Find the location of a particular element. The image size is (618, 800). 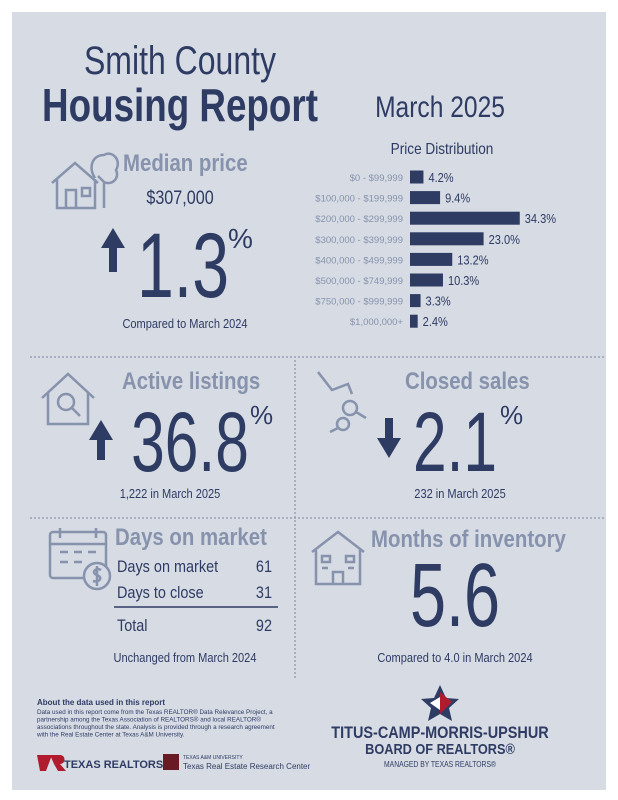

closed-change: 2.1 is located at coordinates (455, 442).